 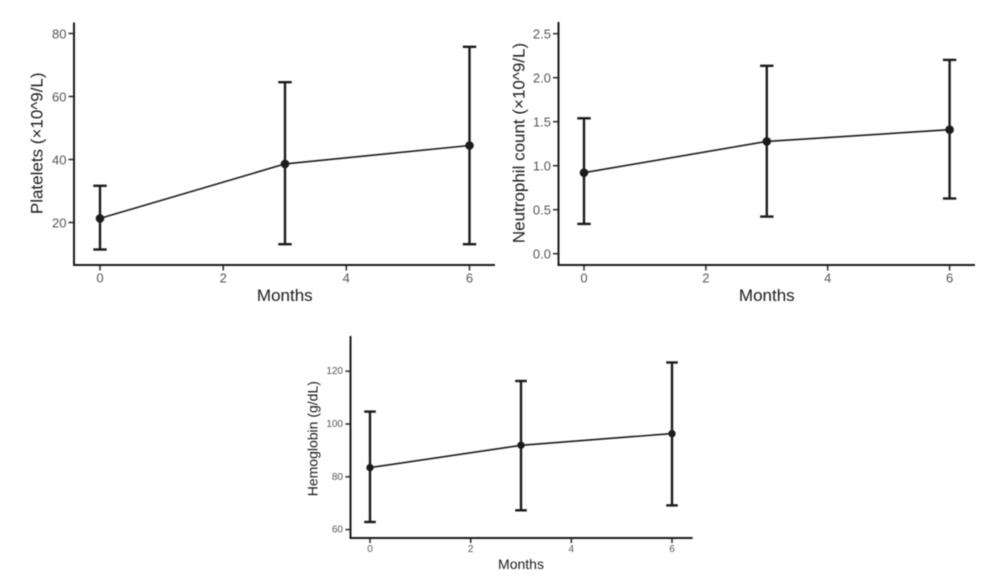 What do you see at coordinates (334, 371) in the screenshot?
I see `svg-text: 120` at bounding box center [334, 371].